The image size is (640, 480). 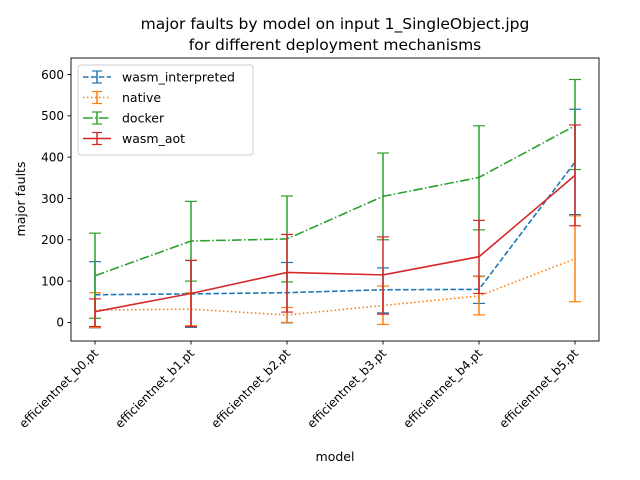 What do you see at coordinates (52, 157) in the screenshot?
I see `y-tick-label: 400` at bounding box center [52, 157].